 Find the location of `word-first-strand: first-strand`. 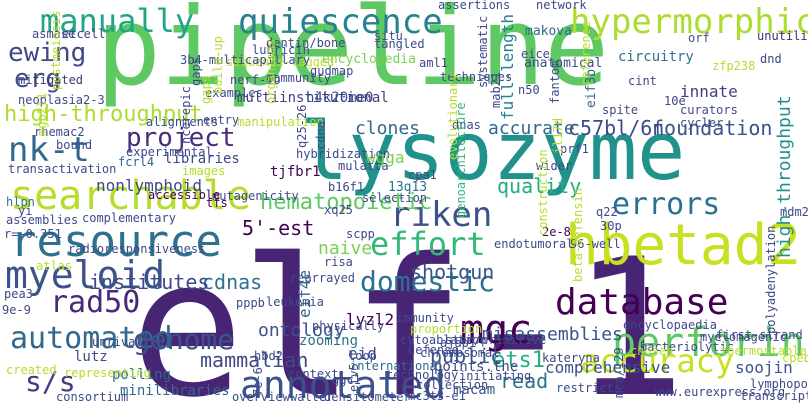

word-first-strand: first-strand is located at coordinates (759, 335).